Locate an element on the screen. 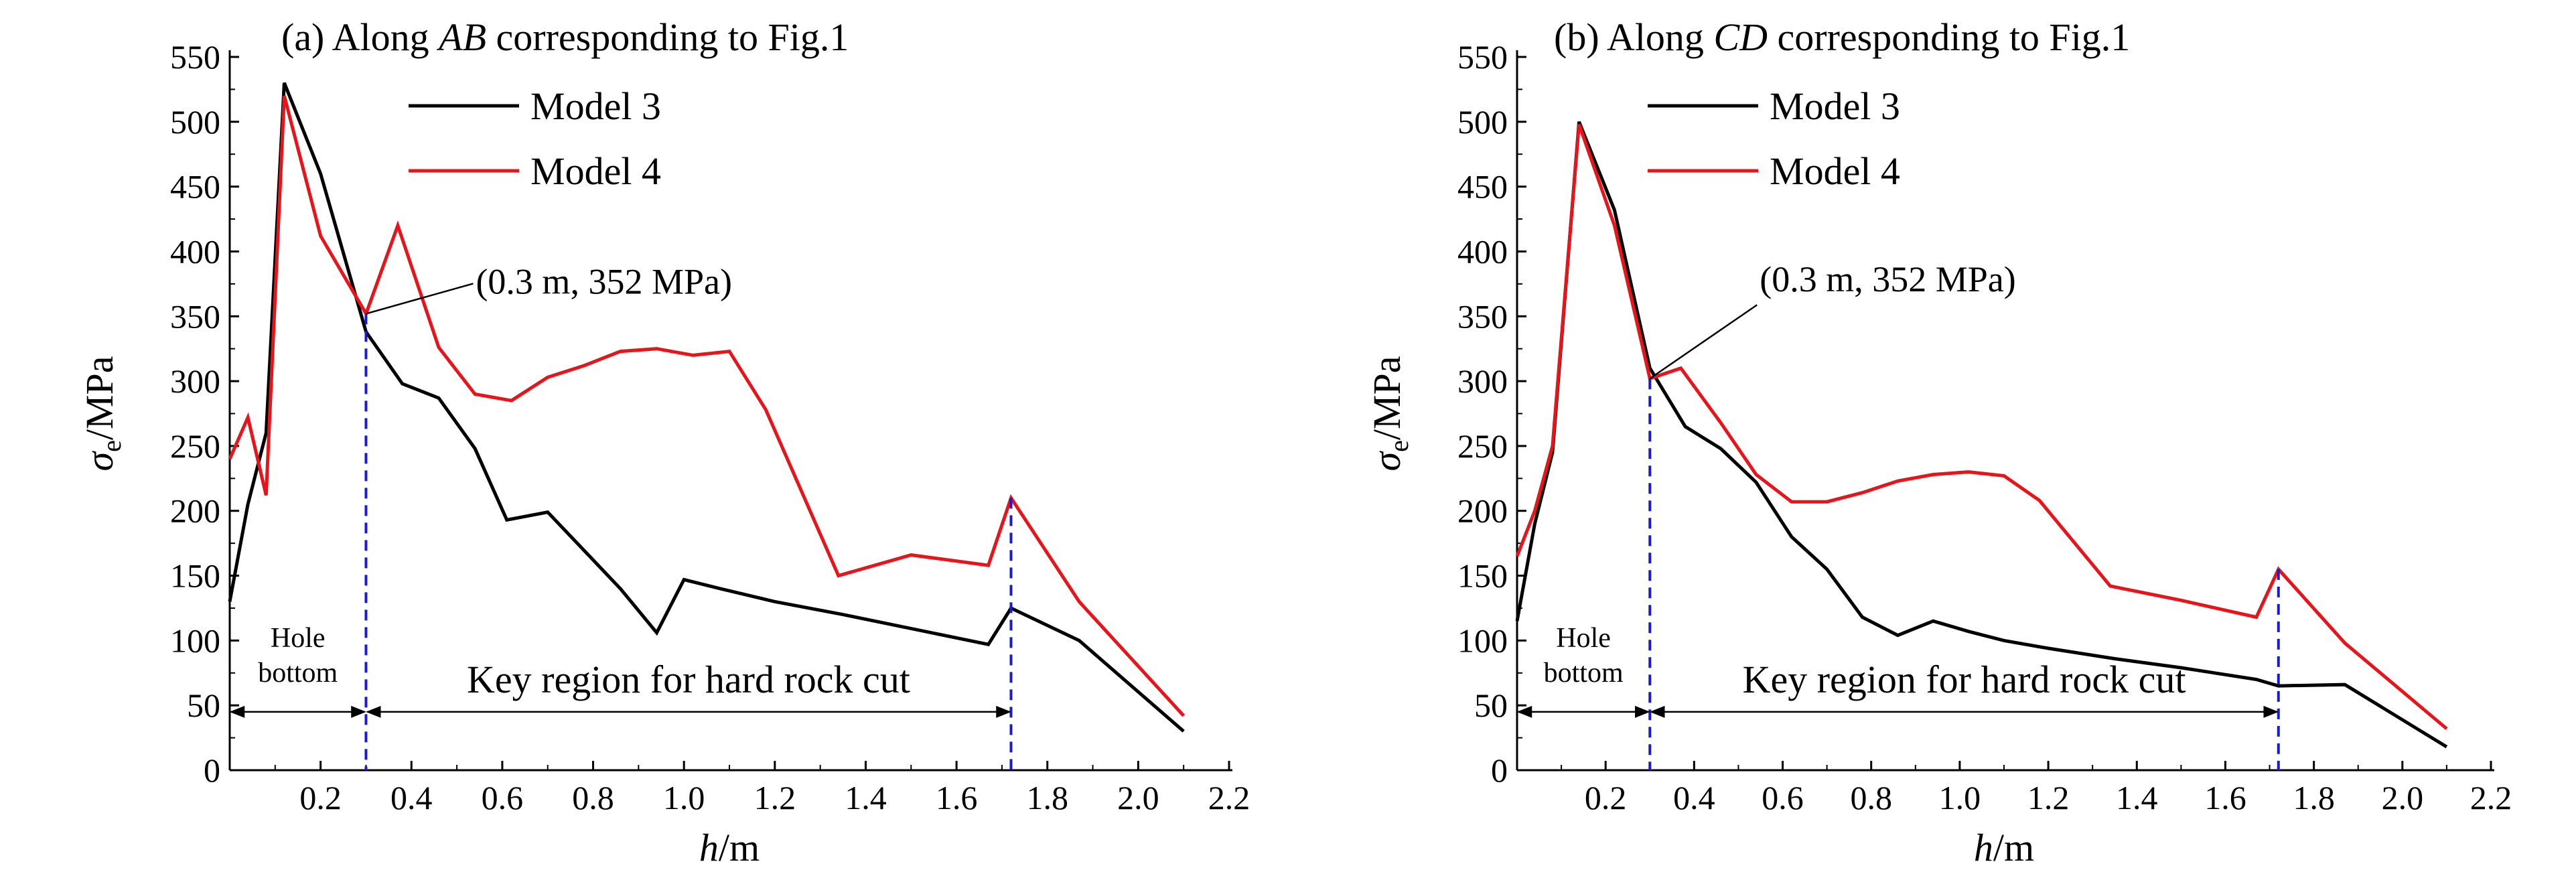  panel-title: (b) Along CD corresponding to Fig.1 is located at coordinates (1842, 37).